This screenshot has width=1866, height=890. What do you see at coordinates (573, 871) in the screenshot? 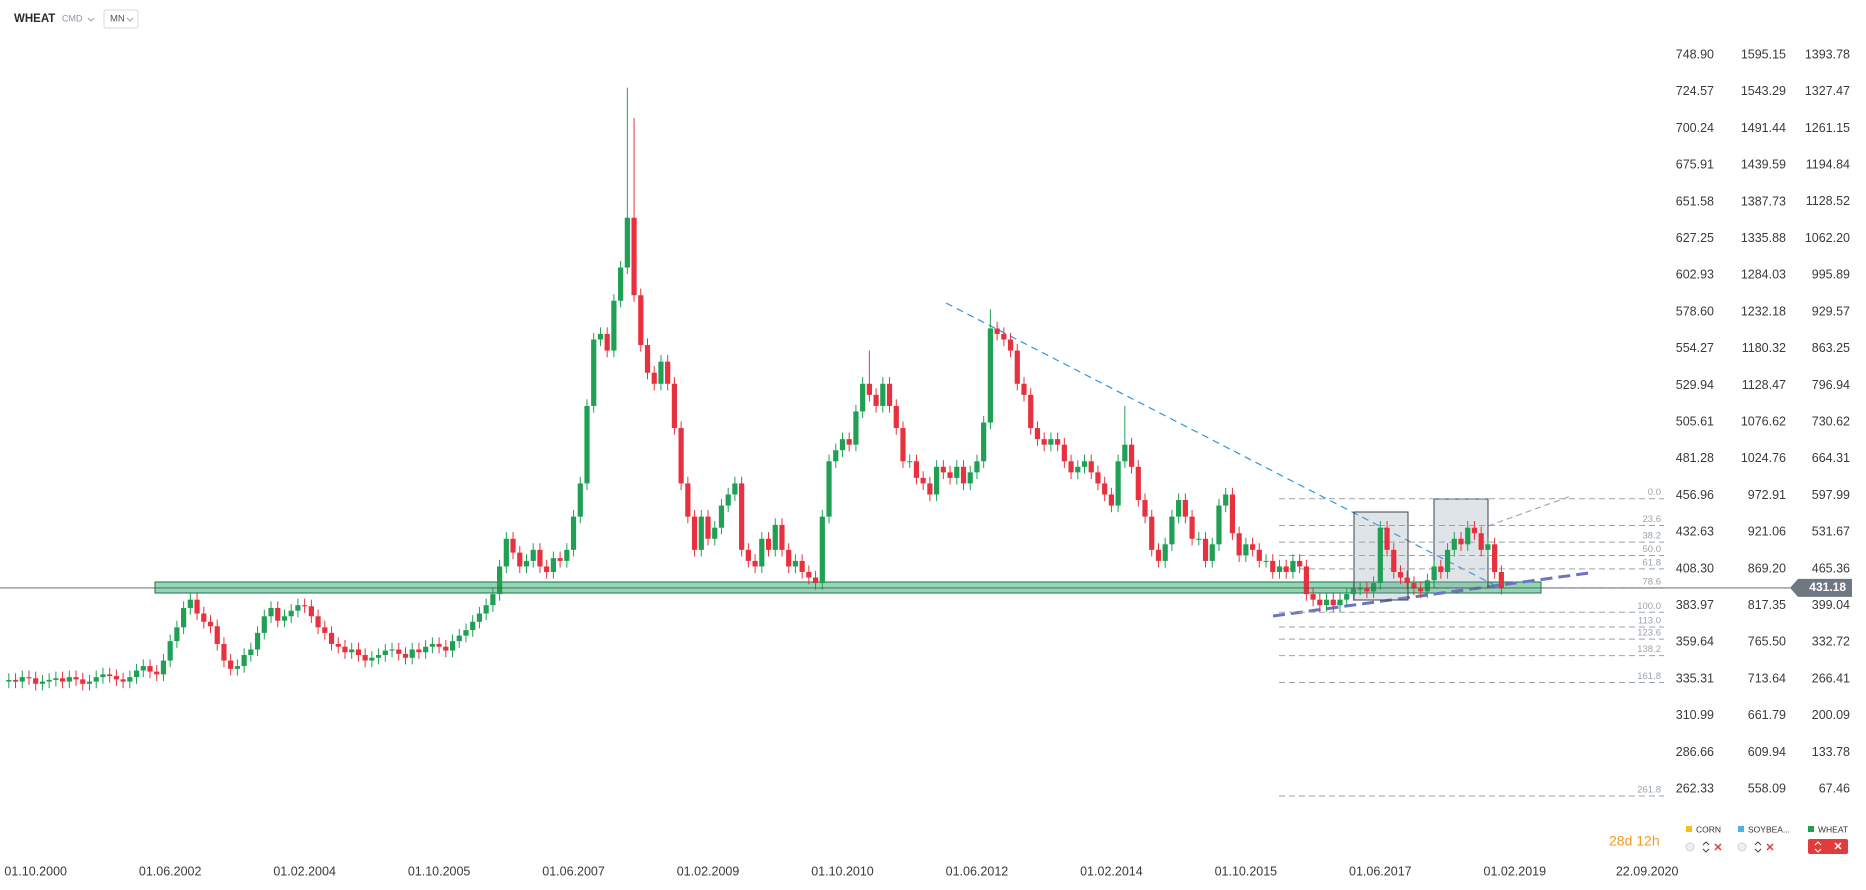
I see `x-tick-label: 01.06.2007` at bounding box center [573, 871].